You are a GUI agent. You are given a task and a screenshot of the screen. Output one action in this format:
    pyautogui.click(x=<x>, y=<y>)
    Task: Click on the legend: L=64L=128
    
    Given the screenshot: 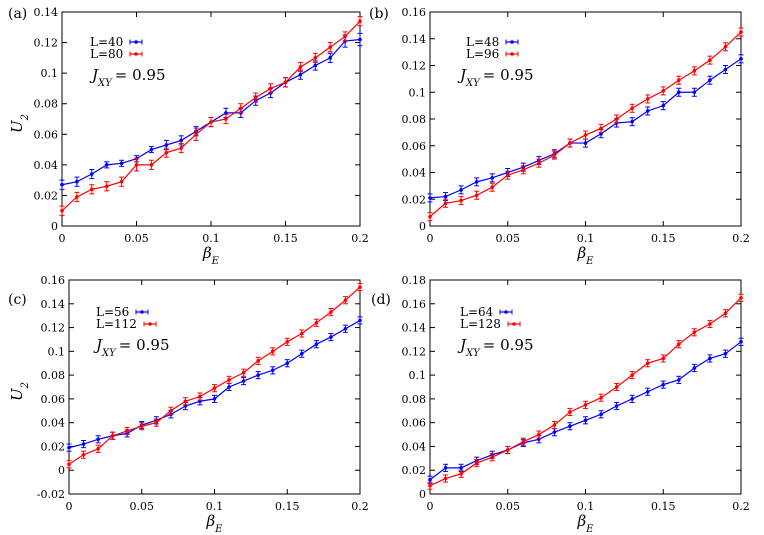 What is the action you would take?
    pyautogui.click(x=490, y=318)
    